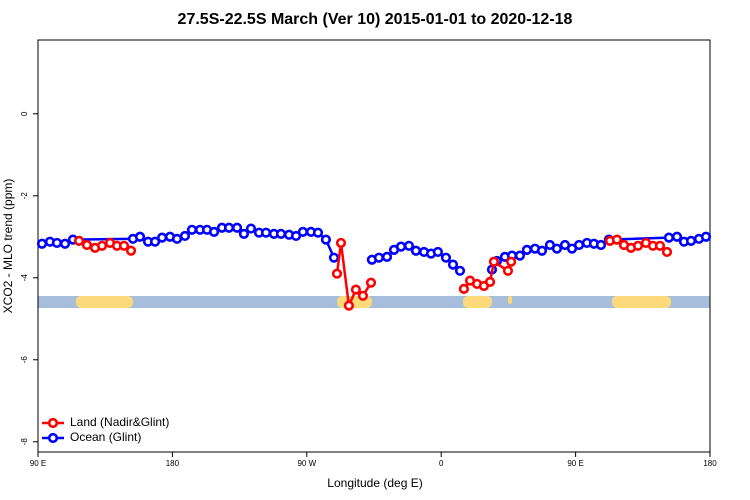 This screenshot has width=750, height=500. Describe the element at coordinates (441, 463) in the screenshot. I see `x-tick-label: 0` at that location.